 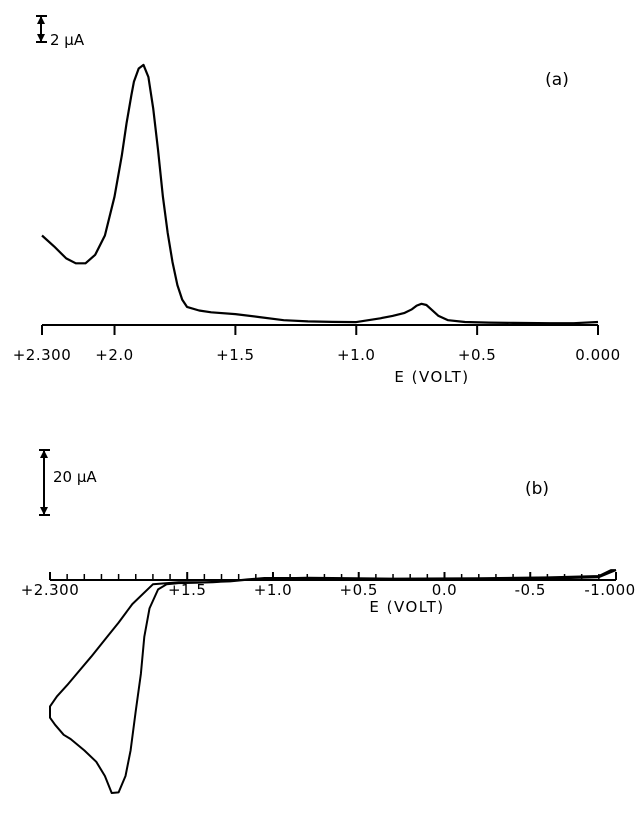 I want to click on x-tick-label-b: +0.5, so click(x=359, y=590).